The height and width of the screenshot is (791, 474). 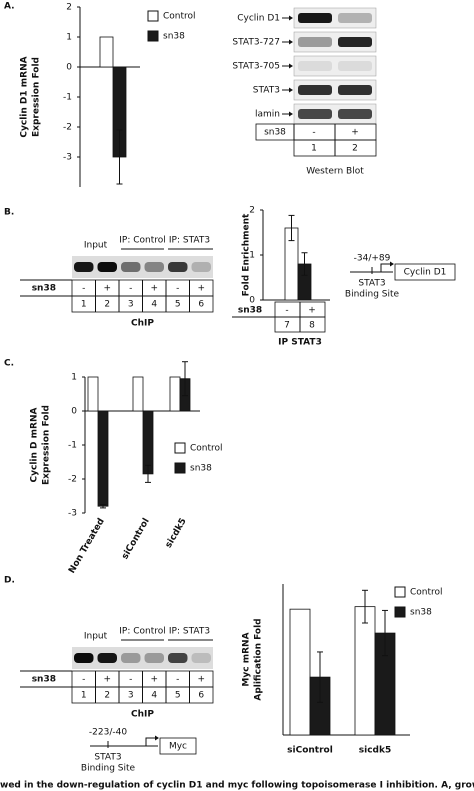 What do you see at coordinates (312, 326) in the screenshot?
I see `lane-number: 8` at bounding box center [312, 326].